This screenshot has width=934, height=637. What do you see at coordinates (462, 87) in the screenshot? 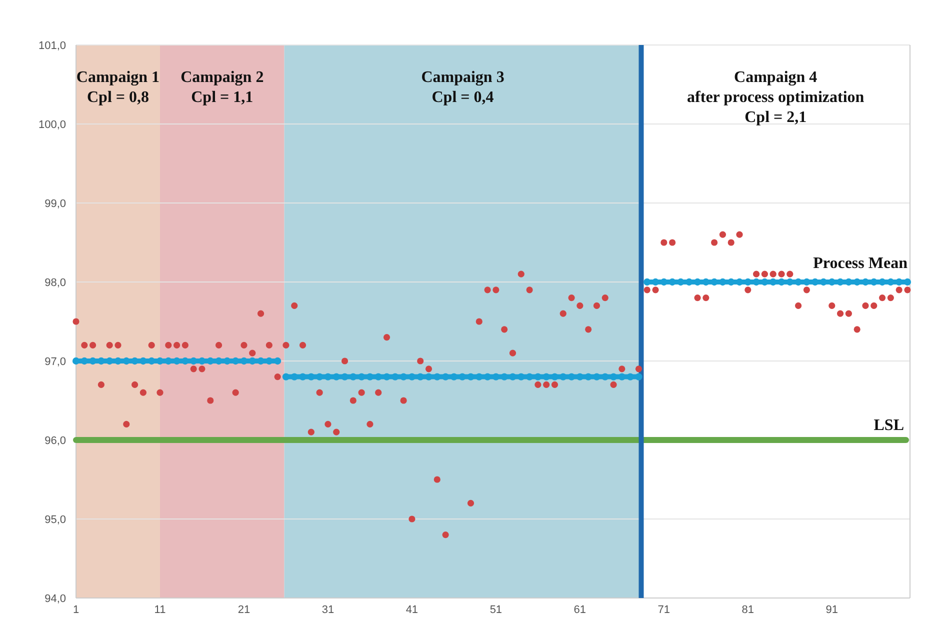
I see `band-label: Campaign 3 Cpl = 0,4` at bounding box center [462, 87].